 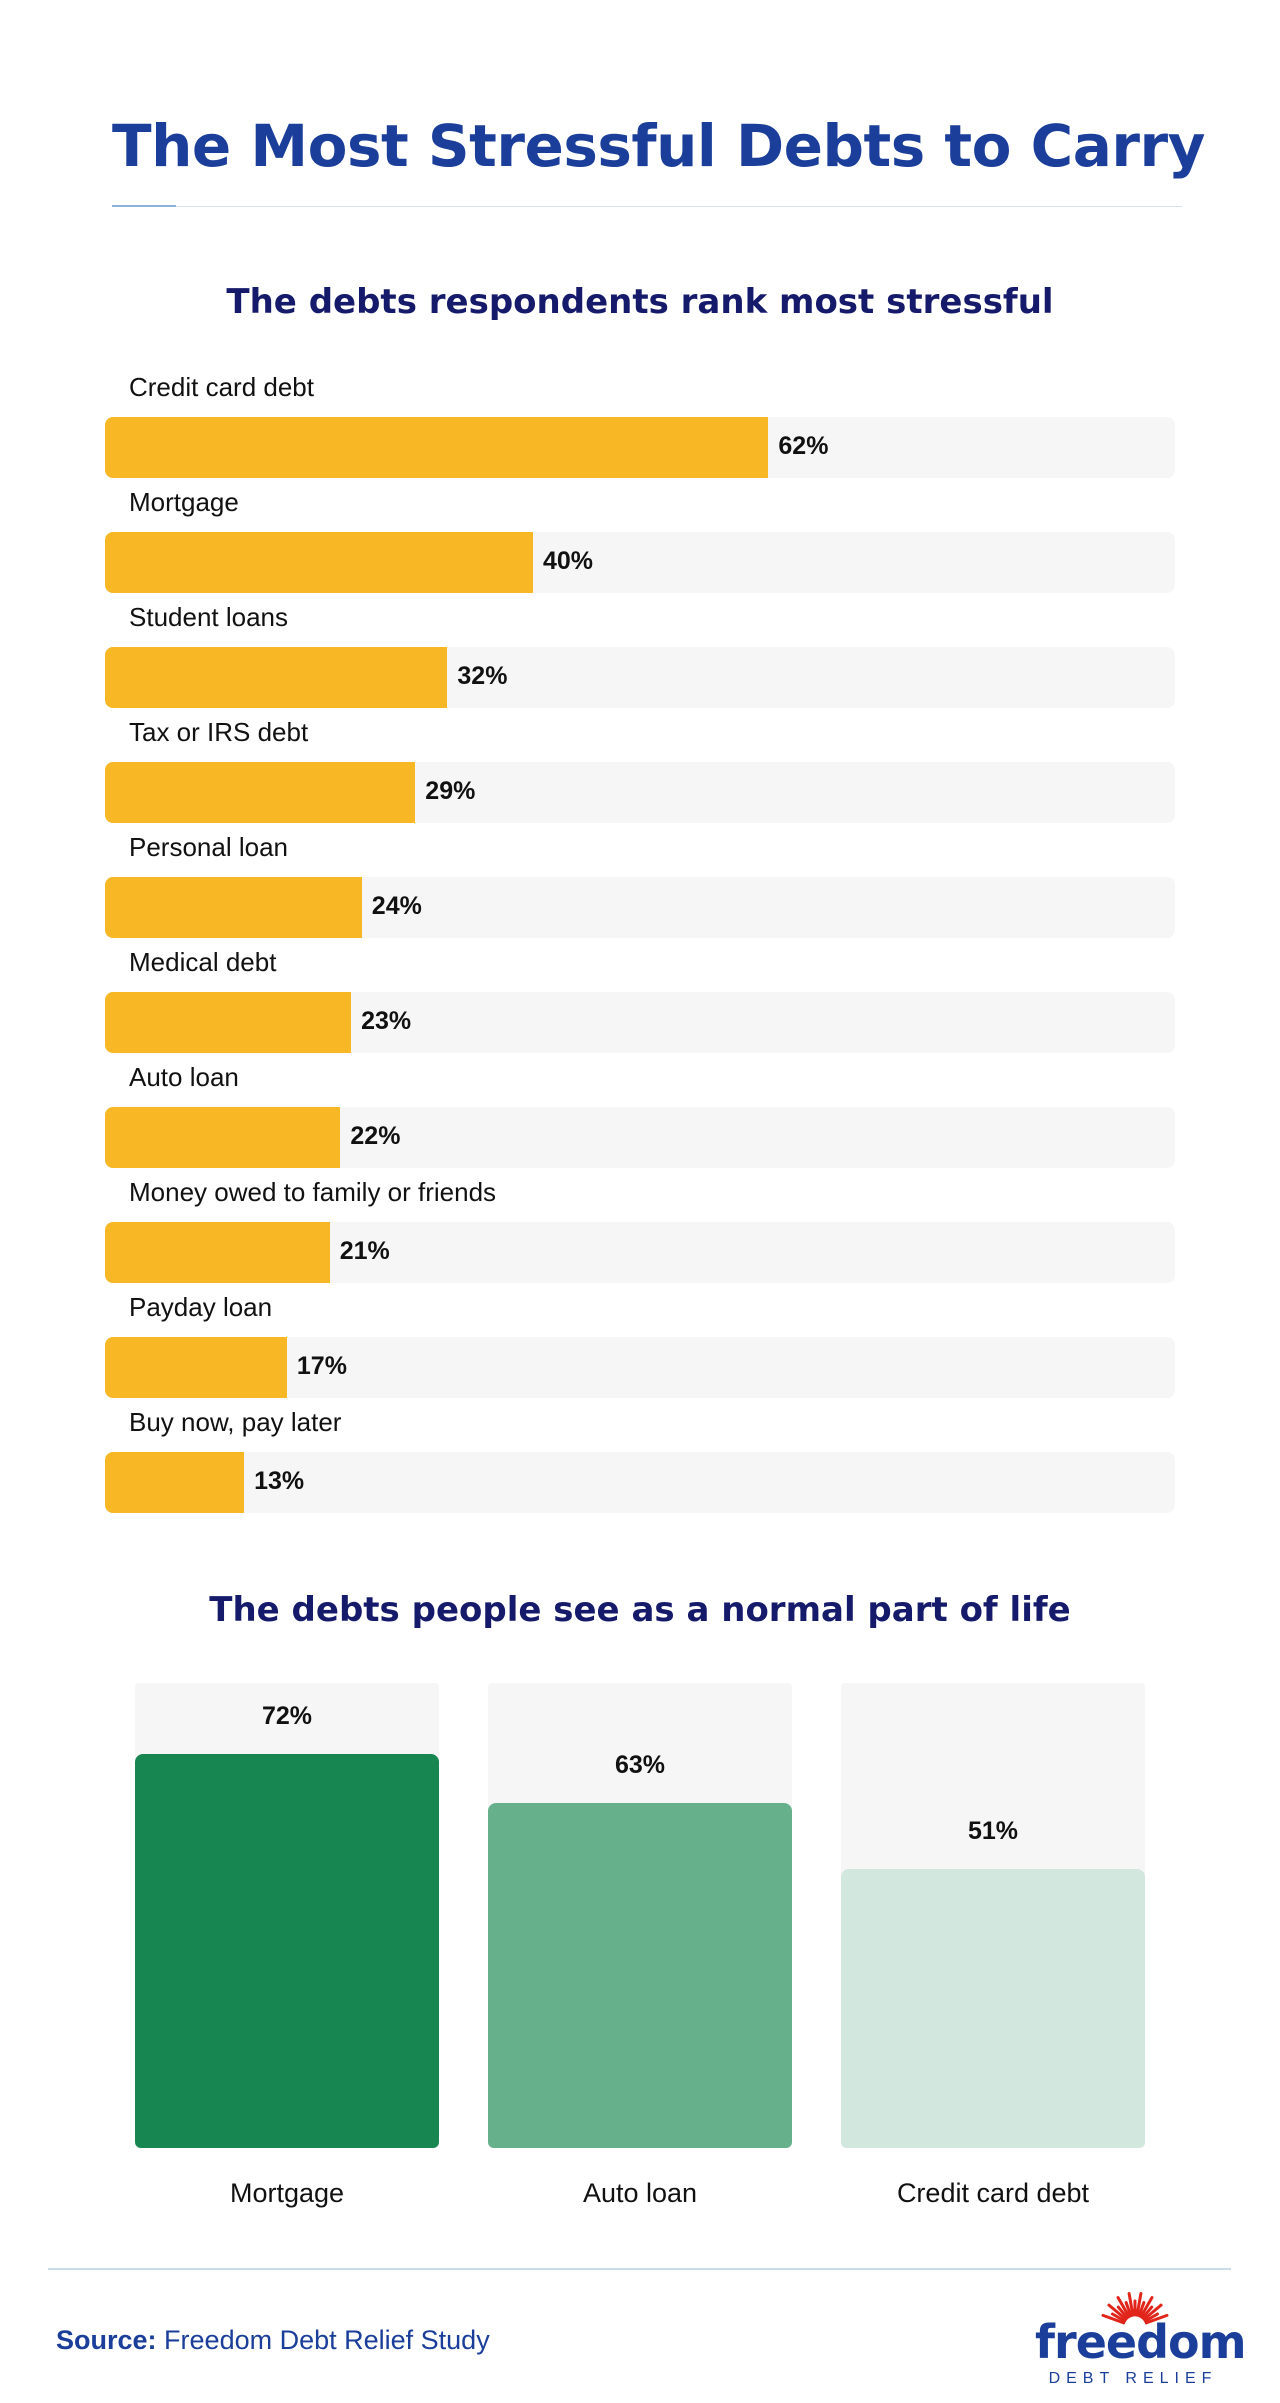 I want to click on column-track: 51%, so click(x=993, y=1915).